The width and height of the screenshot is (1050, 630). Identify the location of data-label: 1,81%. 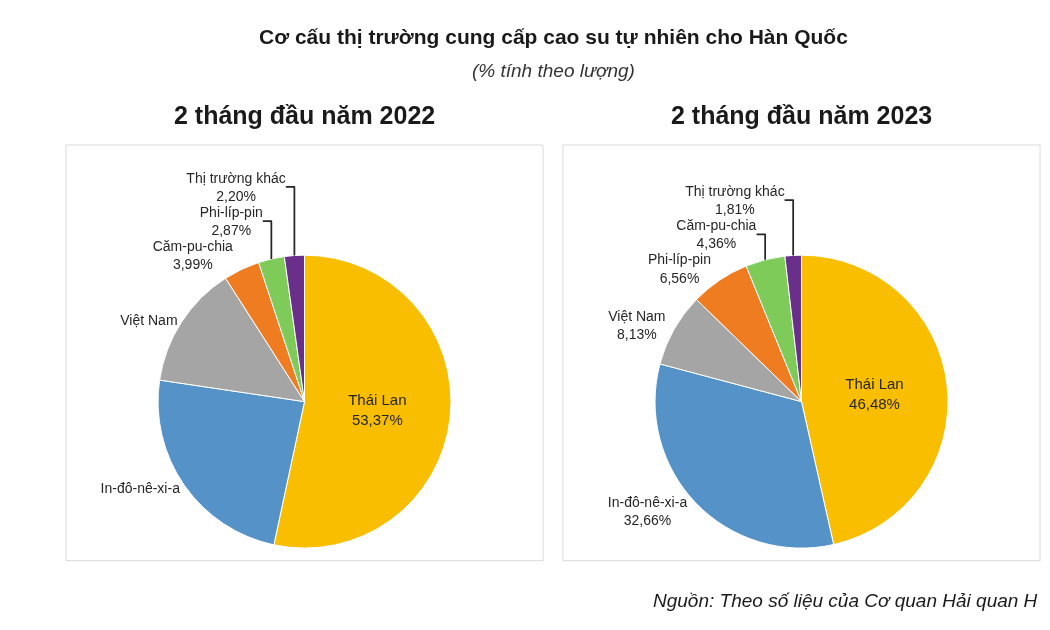
(735, 209).